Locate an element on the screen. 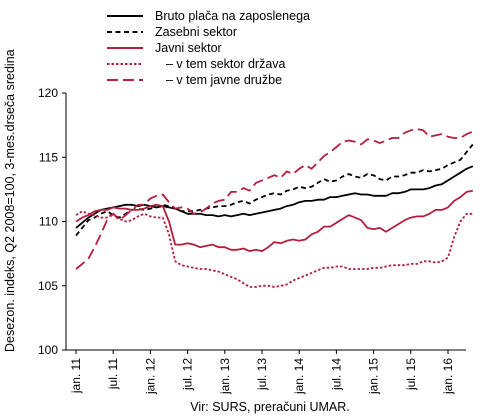 This screenshot has width=490, height=418. x-tick-label: jan. 16 is located at coordinates (448, 376).